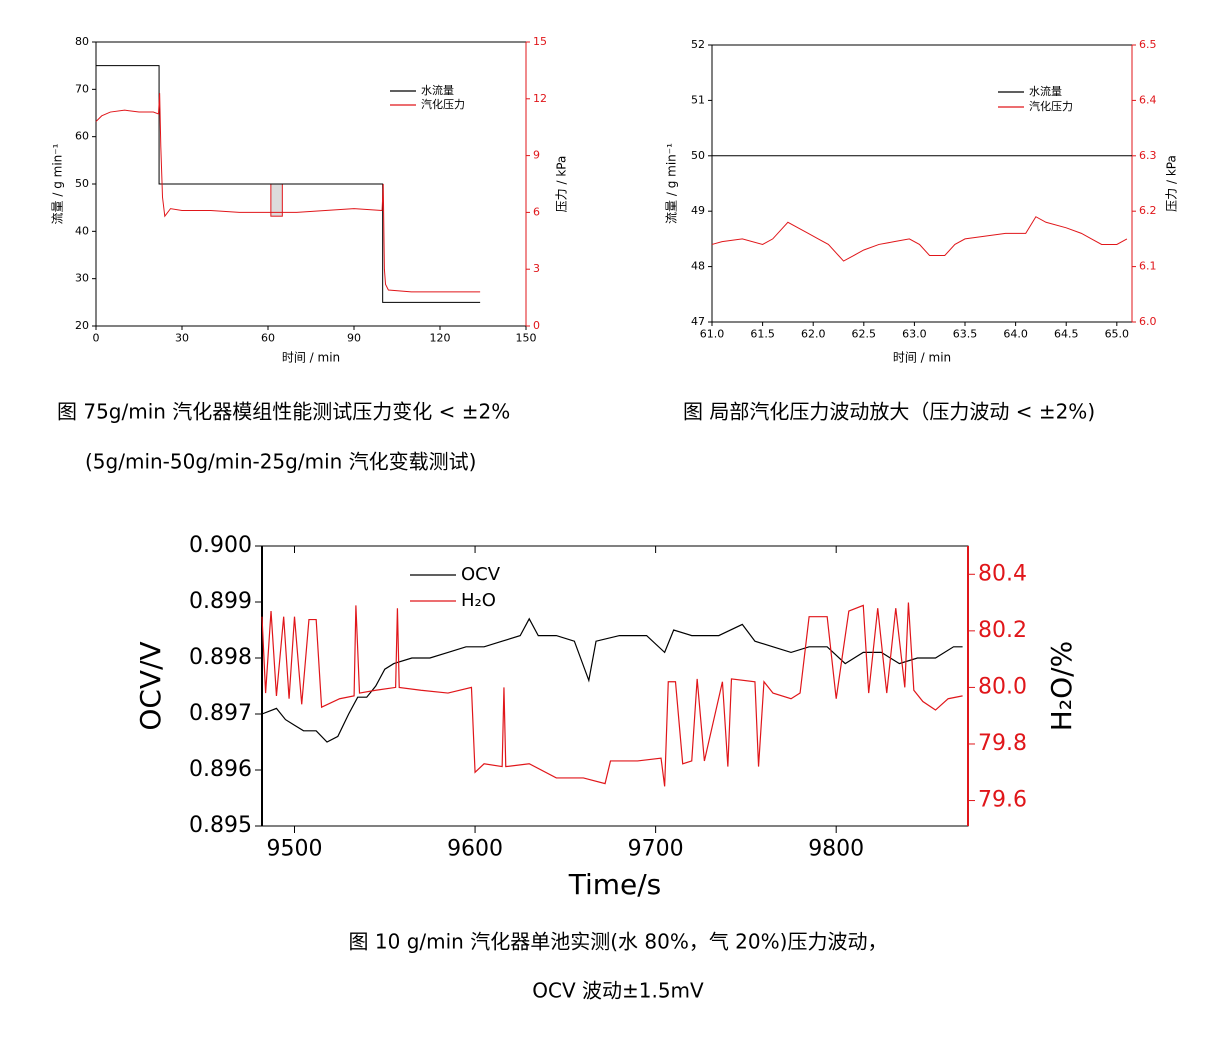 This screenshot has width=1230, height=1052. What do you see at coordinates (1002, 686) in the screenshot?
I see `y2-tick-label: 80.0` at bounding box center [1002, 686].